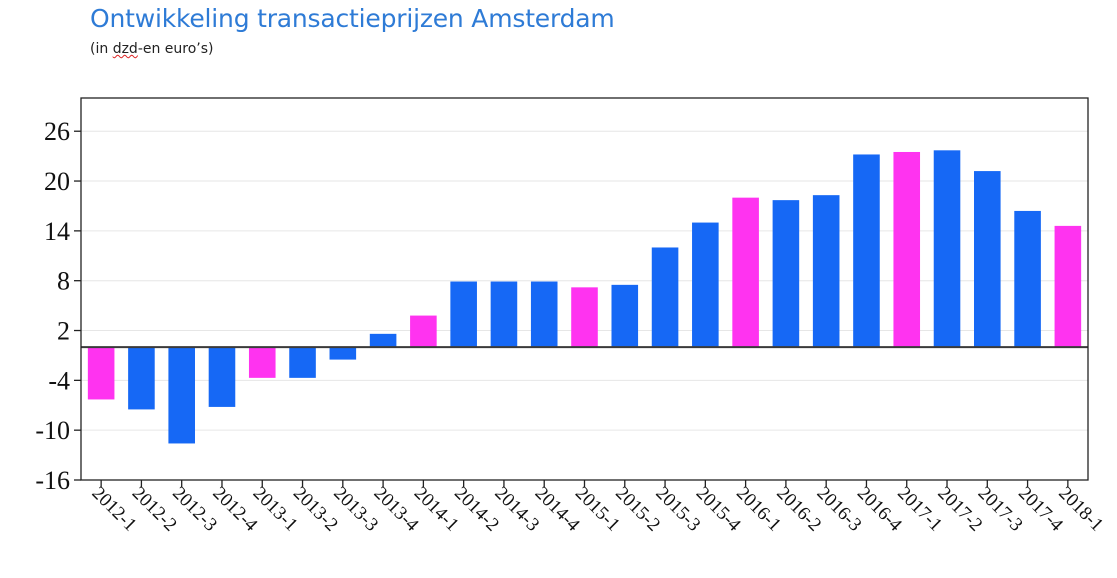  What do you see at coordinates (476, 509) in the screenshot?
I see `x-tick-label: 2014-2` at bounding box center [476, 509].